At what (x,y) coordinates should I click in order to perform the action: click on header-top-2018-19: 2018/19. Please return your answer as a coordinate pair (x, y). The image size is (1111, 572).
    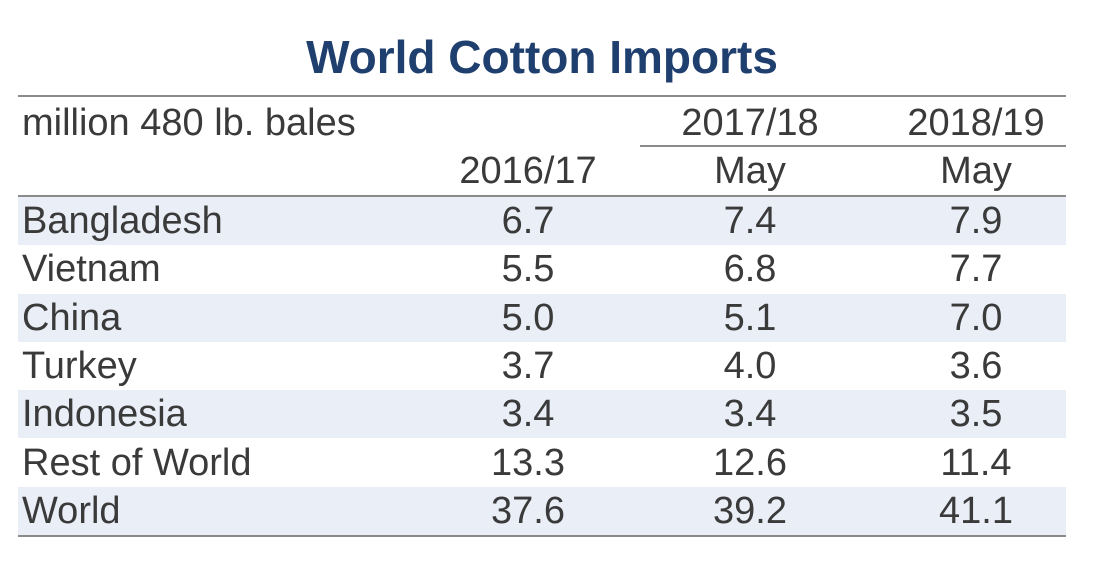
    Looking at the image, I should click on (976, 123).